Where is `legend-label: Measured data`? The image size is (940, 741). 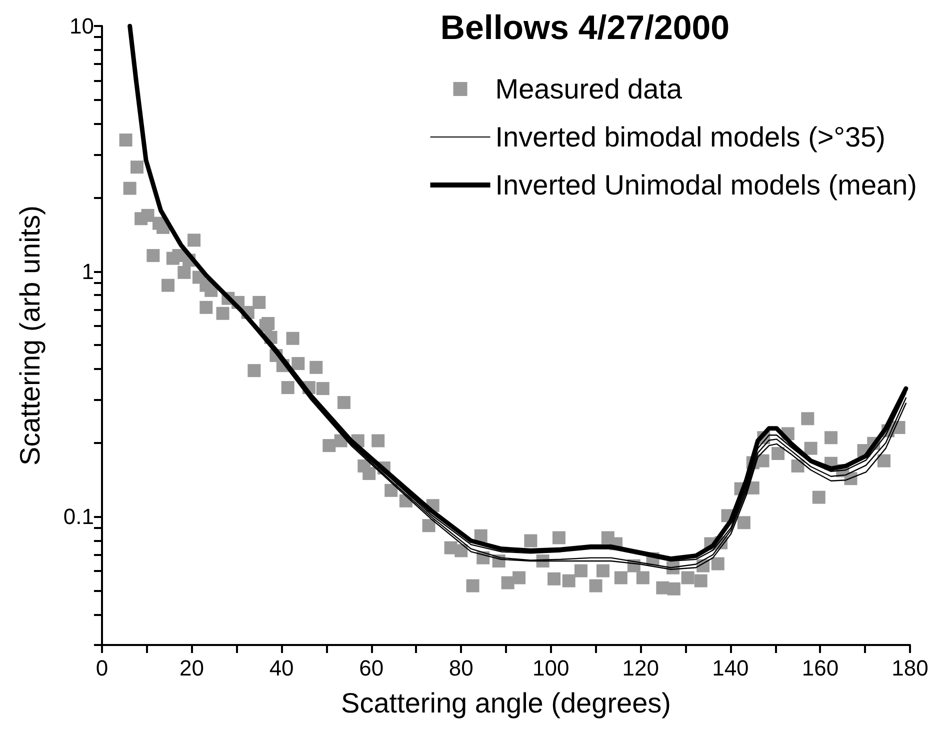
legend-label: Measured data is located at coordinates (588, 89).